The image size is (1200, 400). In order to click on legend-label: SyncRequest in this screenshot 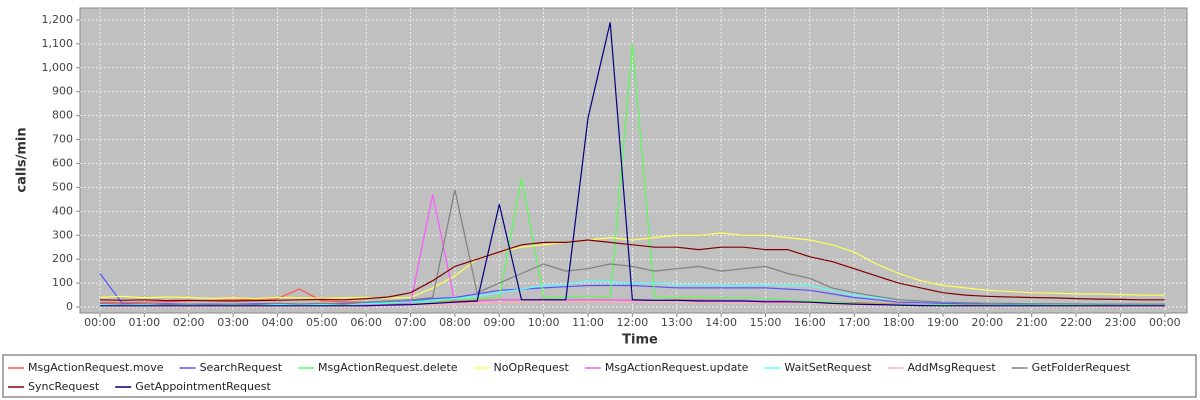, I will do `click(64, 386)`.